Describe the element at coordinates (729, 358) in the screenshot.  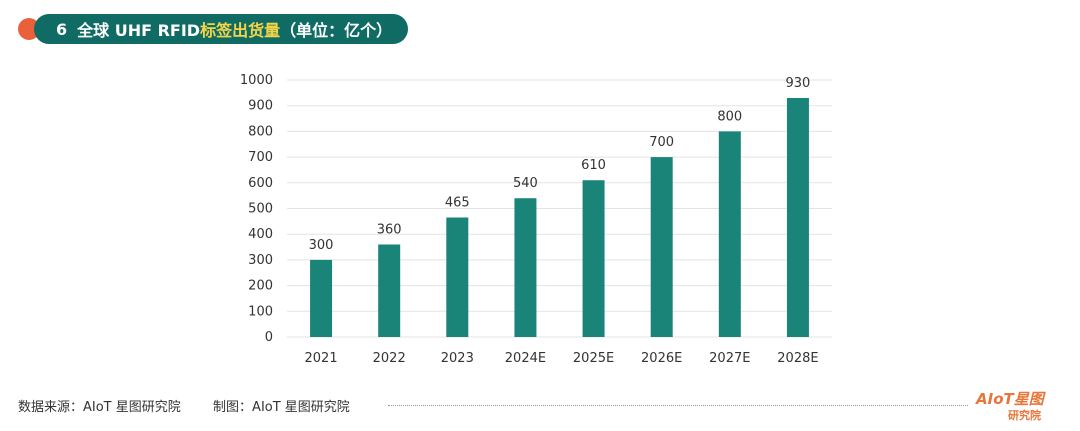
I see `x-tick-label: 2027E` at that location.